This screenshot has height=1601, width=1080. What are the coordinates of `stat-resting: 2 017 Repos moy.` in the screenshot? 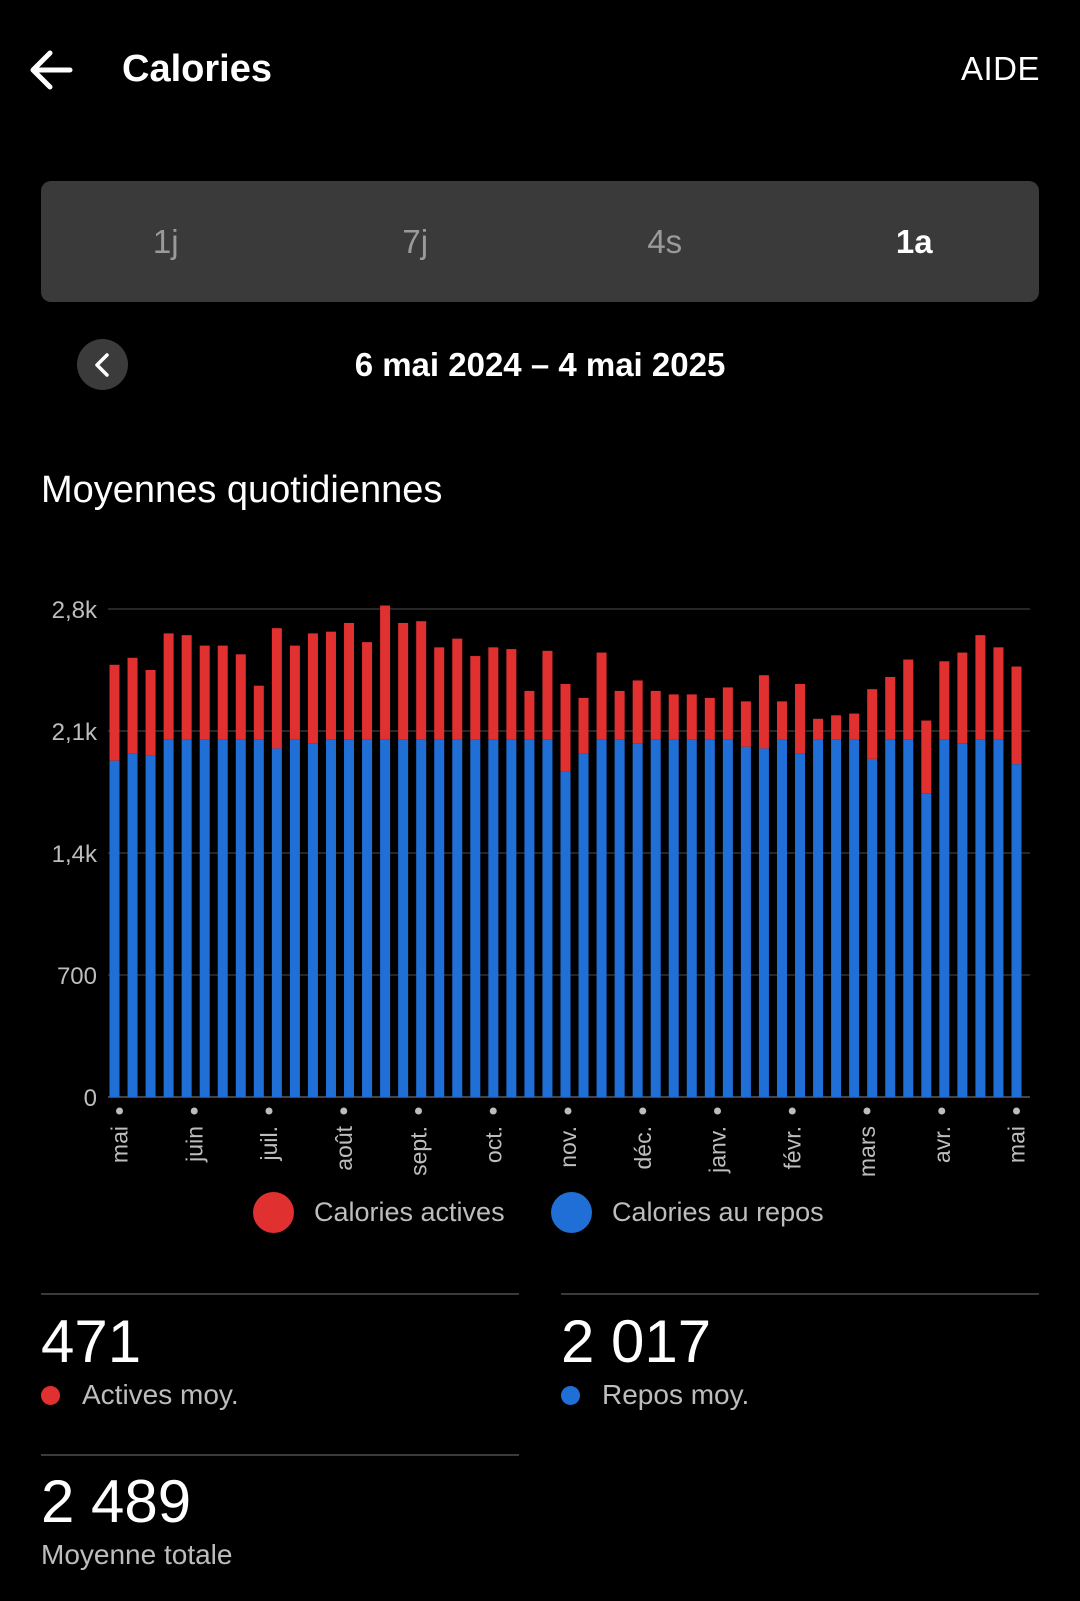 It's located at (655, 1360).